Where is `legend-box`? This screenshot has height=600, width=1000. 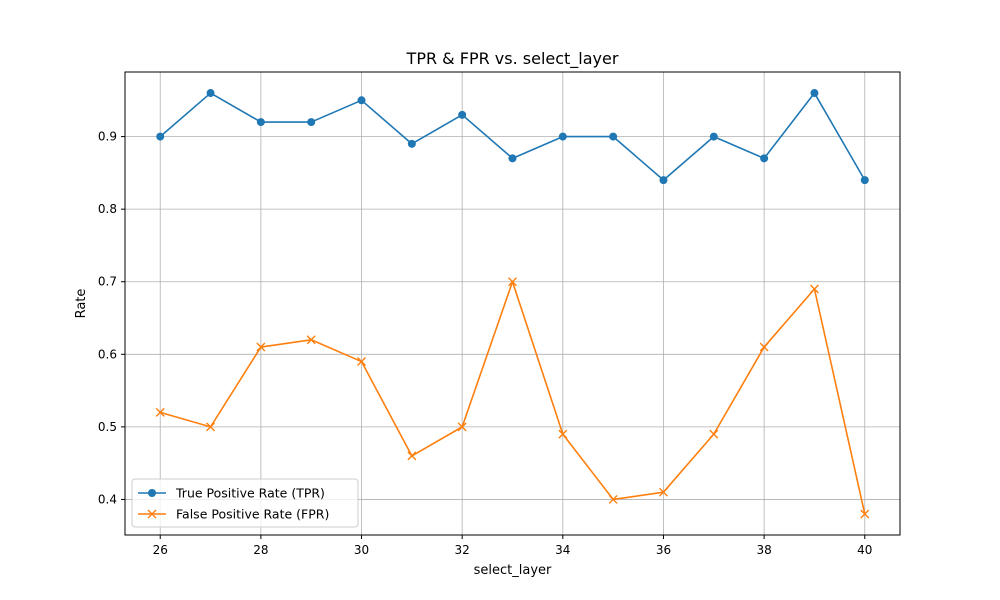 legend-box is located at coordinates (245, 503).